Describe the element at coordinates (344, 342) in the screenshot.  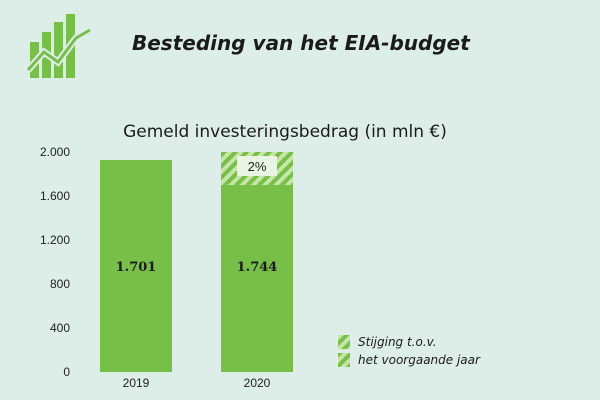
I see `legend-hatch-swatch` at that location.